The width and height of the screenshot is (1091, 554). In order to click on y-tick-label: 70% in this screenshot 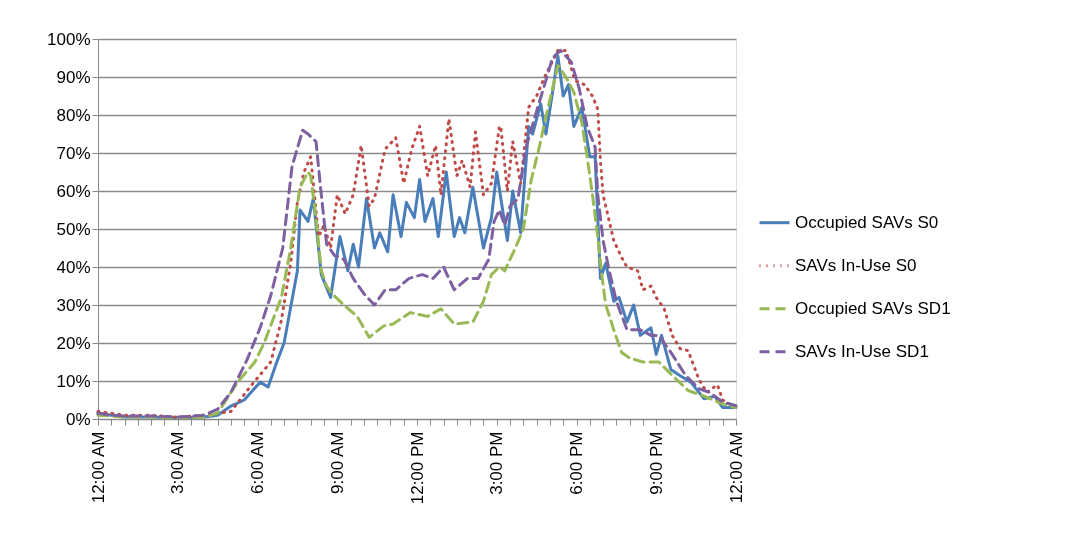, I will do `click(73, 153)`.